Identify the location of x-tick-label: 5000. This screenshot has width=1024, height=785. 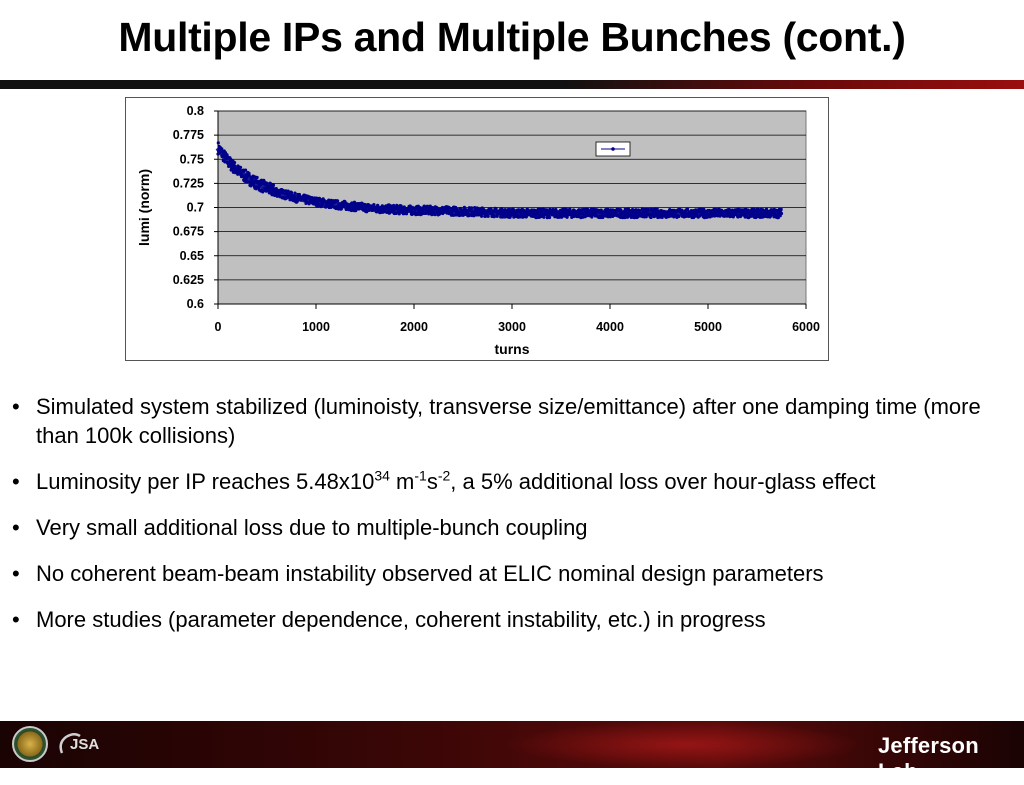
(708, 327).